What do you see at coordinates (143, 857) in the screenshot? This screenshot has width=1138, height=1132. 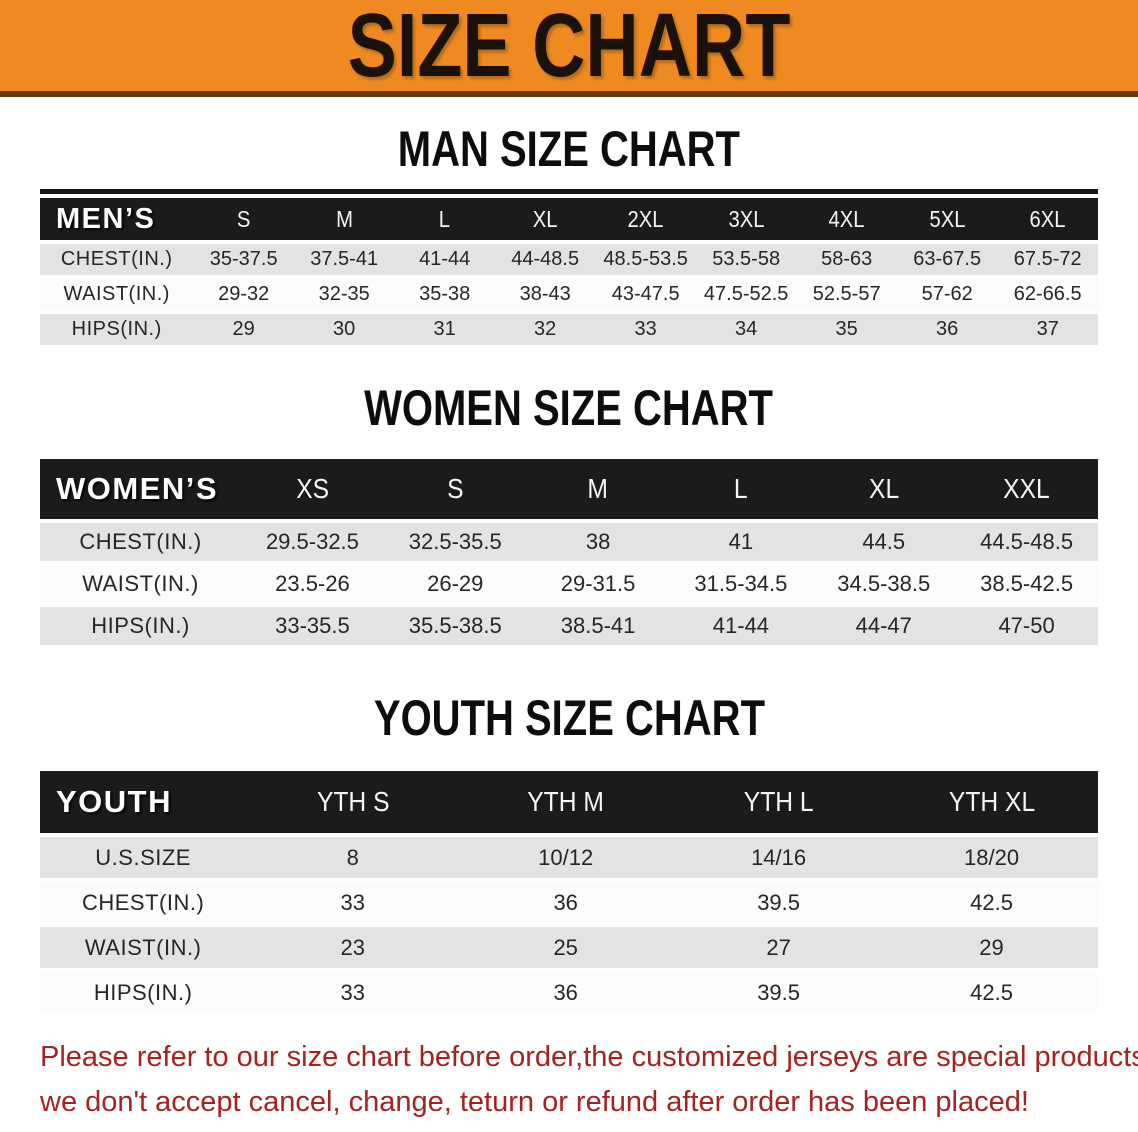 I see `row-label-cell: U.S.SIZE` at bounding box center [143, 857].